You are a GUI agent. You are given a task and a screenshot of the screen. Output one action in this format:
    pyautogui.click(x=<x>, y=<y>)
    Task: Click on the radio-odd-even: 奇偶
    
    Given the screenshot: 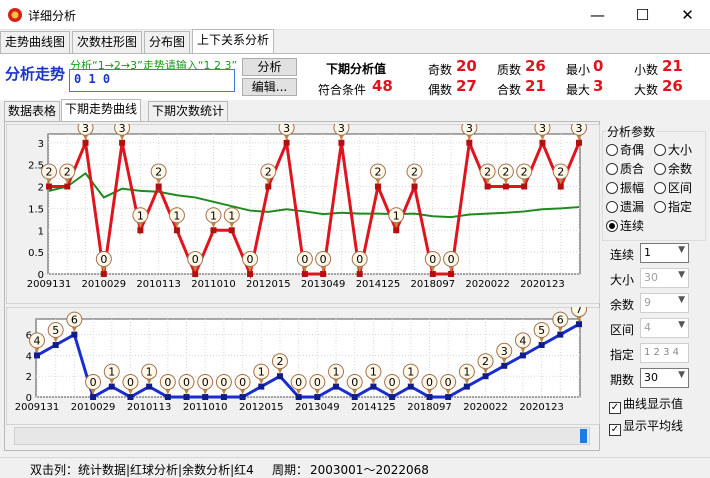 What is the action you would take?
    pyautogui.click(x=625, y=149)
    